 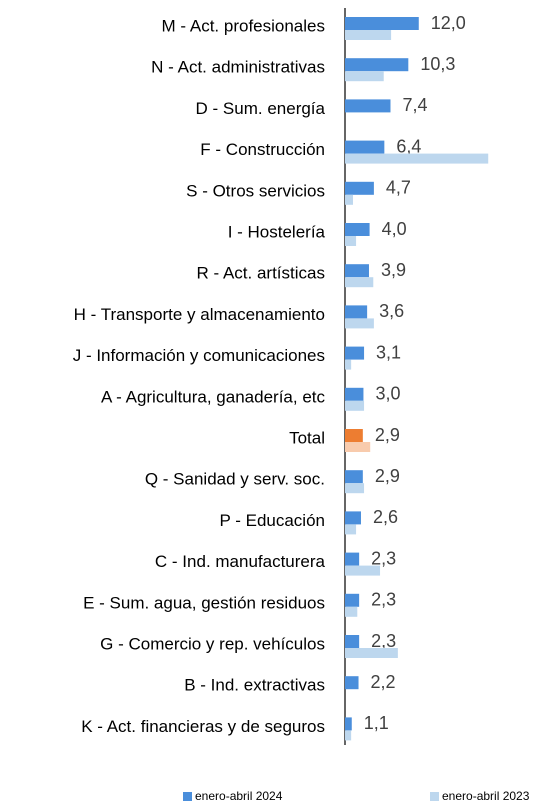 I want to click on value-label: 1,1, so click(x=376, y=723).